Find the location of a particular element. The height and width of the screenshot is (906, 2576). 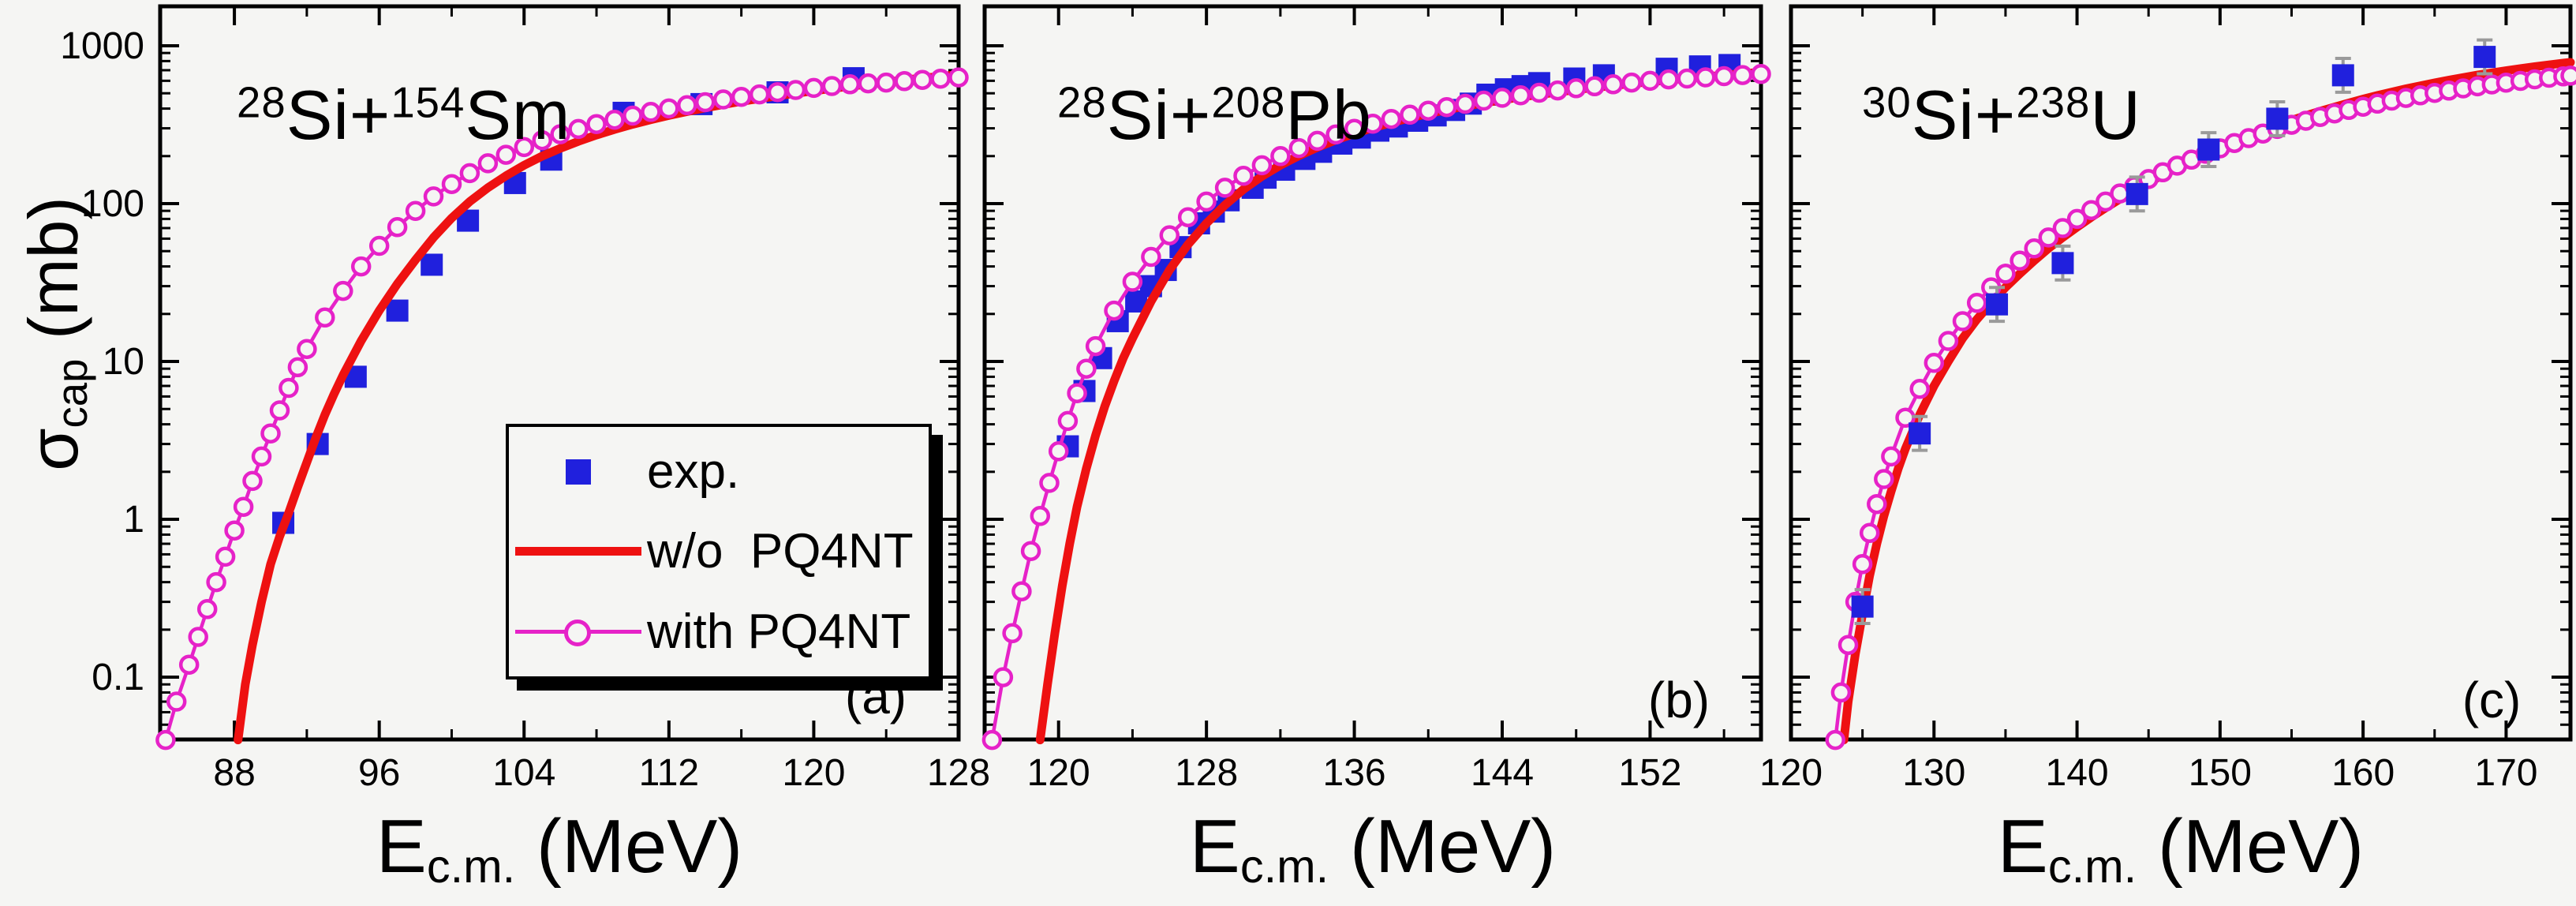

y-tick-label: 10 is located at coordinates (123, 362).